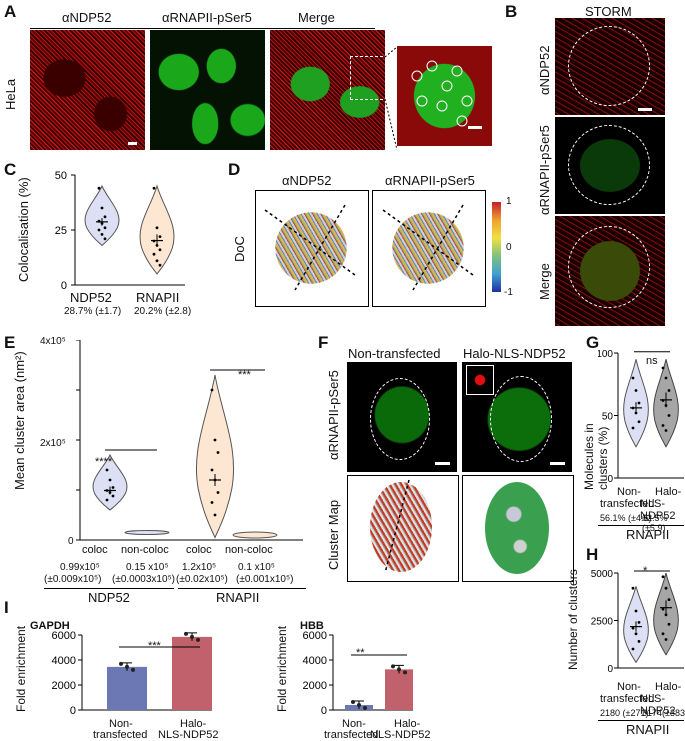  I want to click on panel-e-tick4: non-coloc, so click(249, 550).